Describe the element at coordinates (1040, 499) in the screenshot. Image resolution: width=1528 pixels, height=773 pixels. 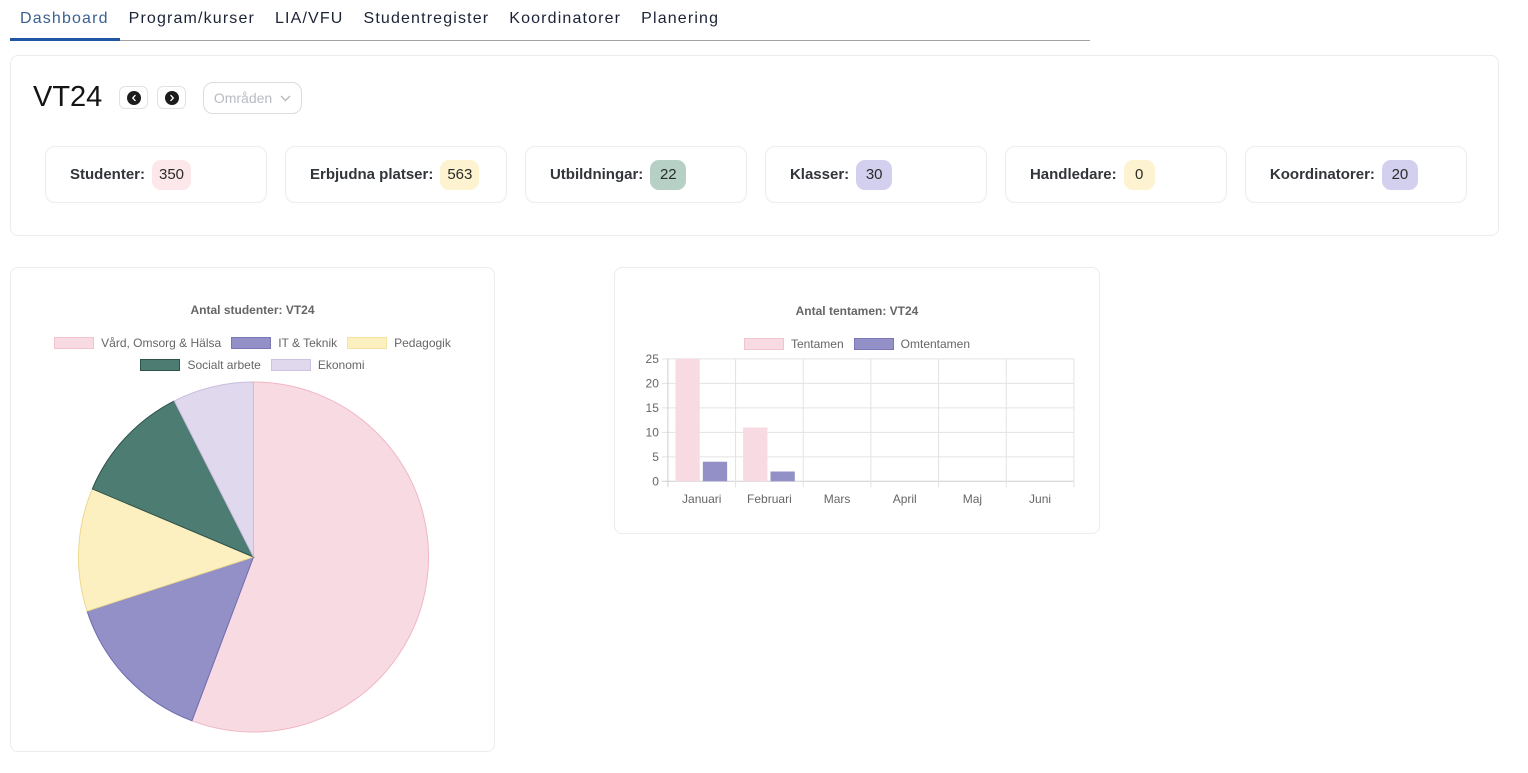
I see `svg-text: Juni` at that location.